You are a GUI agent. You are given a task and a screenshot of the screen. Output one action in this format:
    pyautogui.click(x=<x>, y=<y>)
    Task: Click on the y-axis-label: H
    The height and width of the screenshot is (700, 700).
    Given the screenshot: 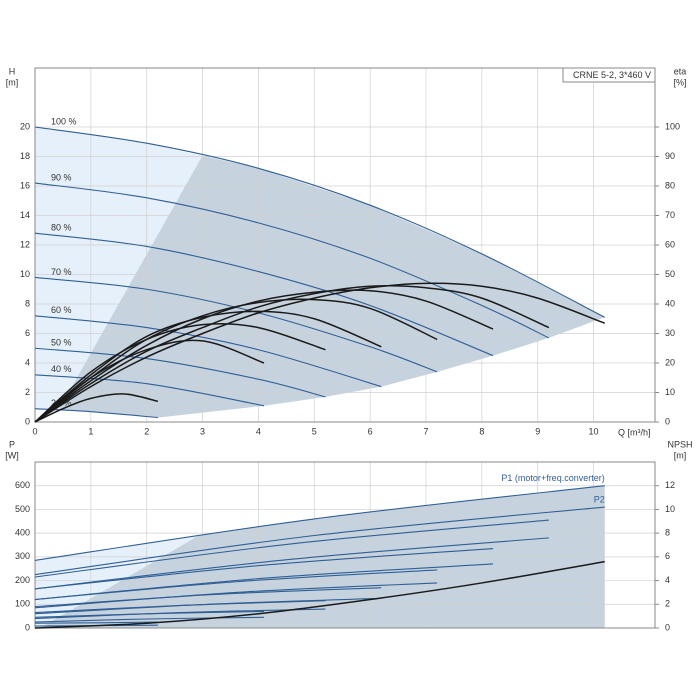 What is the action you would take?
    pyautogui.click(x=12, y=71)
    